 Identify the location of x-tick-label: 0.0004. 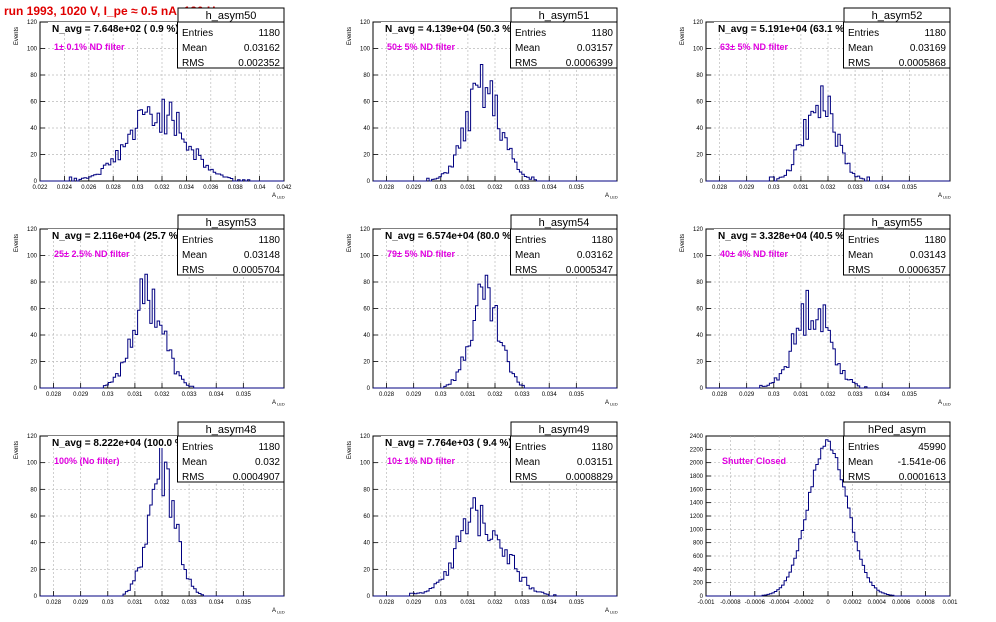
(877, 603).